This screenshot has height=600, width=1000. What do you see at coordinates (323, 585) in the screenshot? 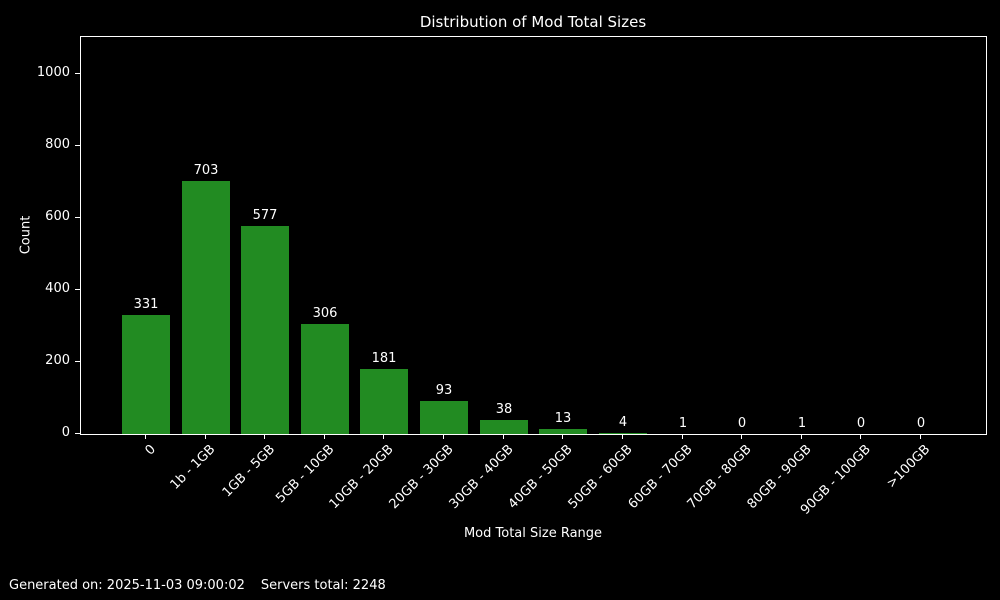
I see `servers-total-text: Servers total: 2248` at bounding box center [323, 585].